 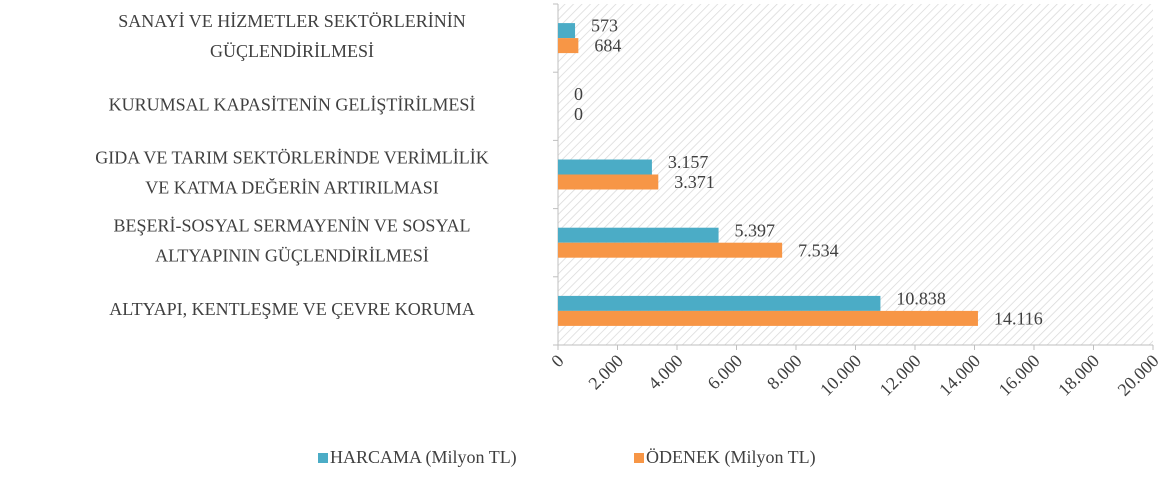 I want to click on y-tick-label-line: BEŞERİ-SOSYAL SERMAYENİN VE SOSYAL, so click(x=292, y=226).